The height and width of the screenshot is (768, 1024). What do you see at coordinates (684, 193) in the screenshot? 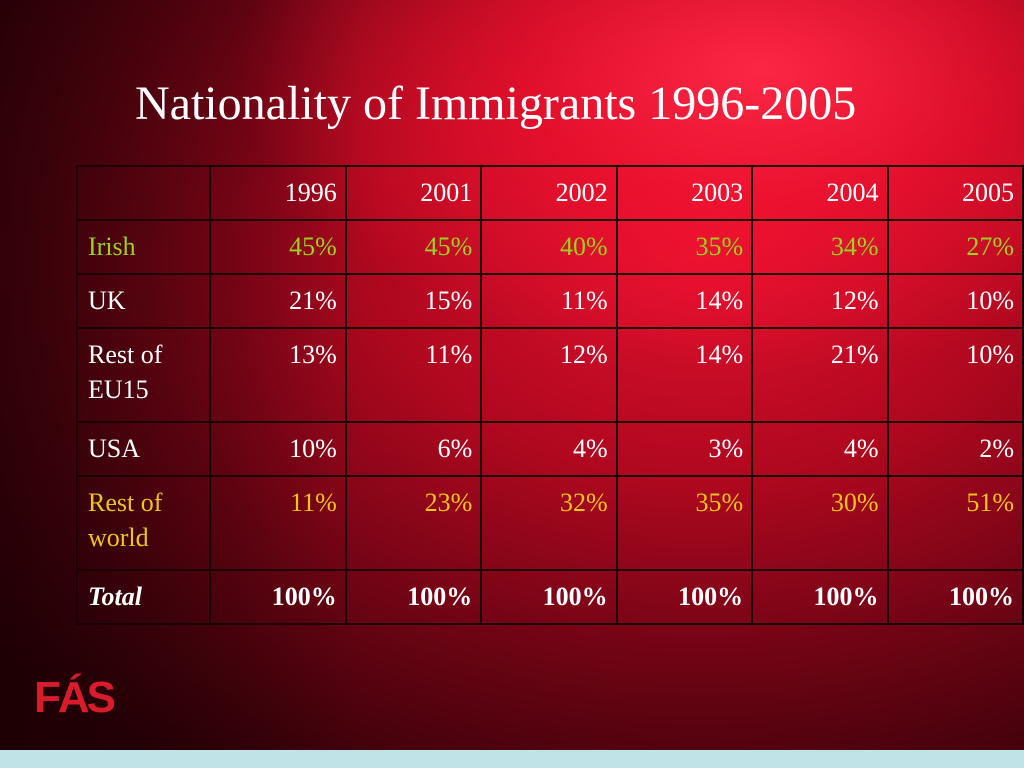
I see `header-year-cell: 2003` at bounding box center [684, 193].